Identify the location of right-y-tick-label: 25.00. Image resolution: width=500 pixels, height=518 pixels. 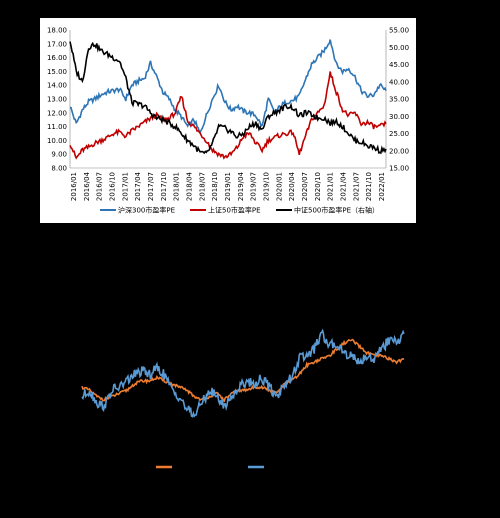
(399, 134).